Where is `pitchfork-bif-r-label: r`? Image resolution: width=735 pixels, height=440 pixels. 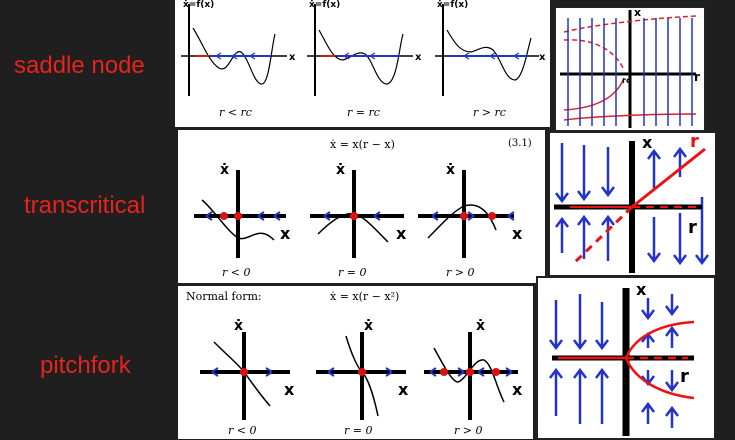
pitchfork-bif-r-label: r is located at coordinates (684, 376).